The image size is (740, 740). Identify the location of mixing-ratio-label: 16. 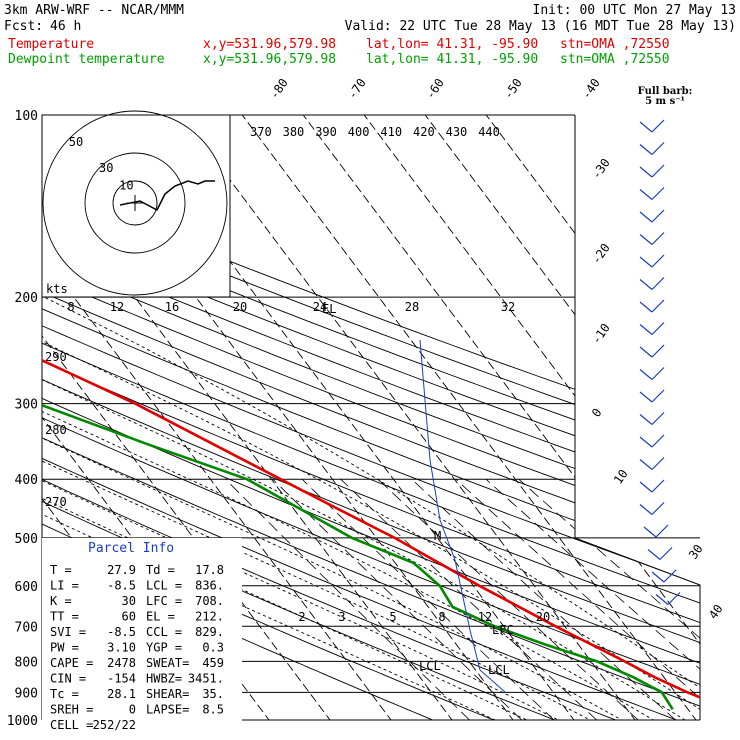
(172, 307).